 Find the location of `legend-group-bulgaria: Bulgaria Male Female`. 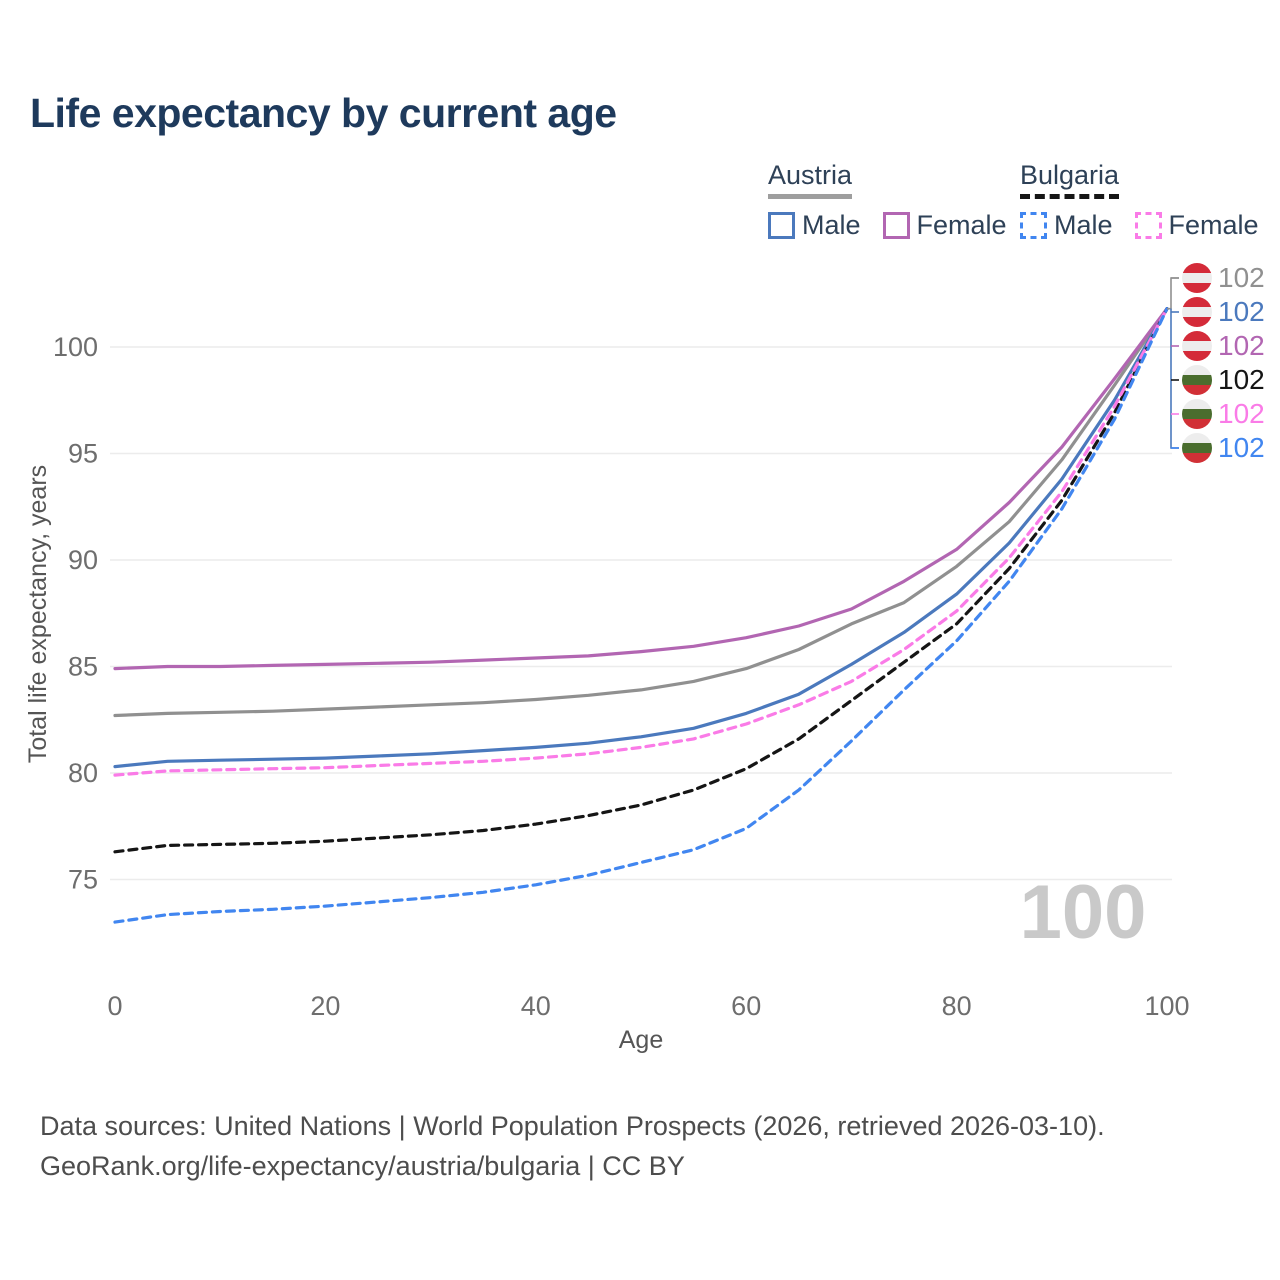

legend-group-bulgaria: Bulgaria Male Female is located at coordinates (1150, 200).